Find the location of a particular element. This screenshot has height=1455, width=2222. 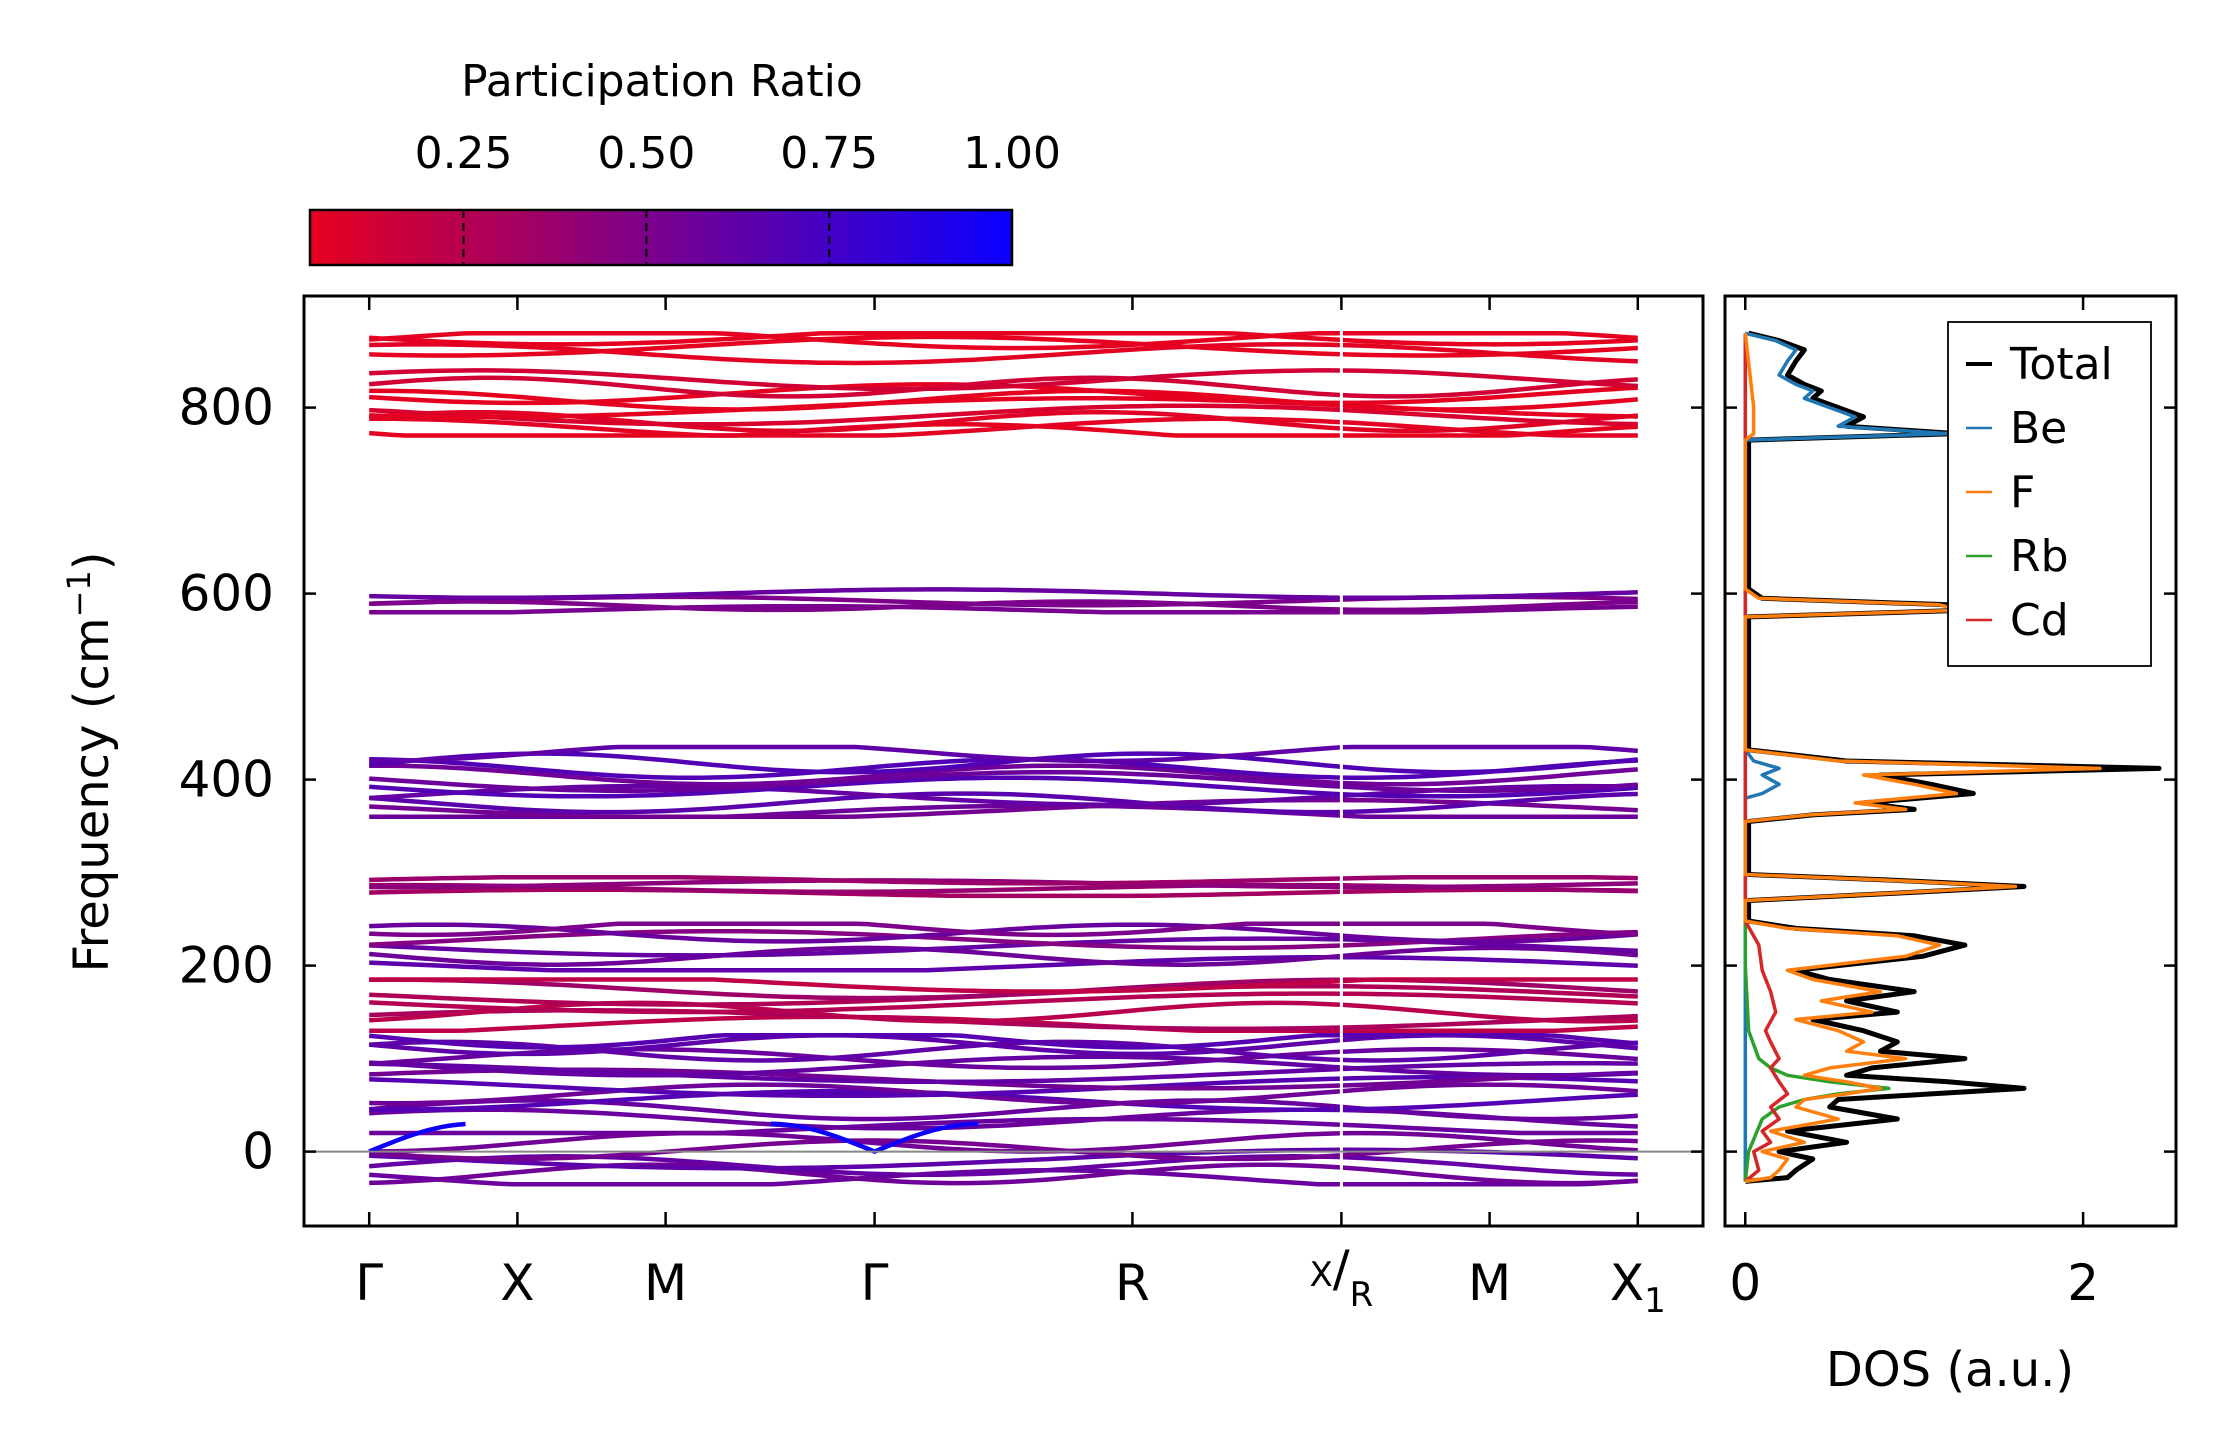

colorbar-ticks: 0.25 0.50 0.75 1.00 is located at coordinates (738, 196).